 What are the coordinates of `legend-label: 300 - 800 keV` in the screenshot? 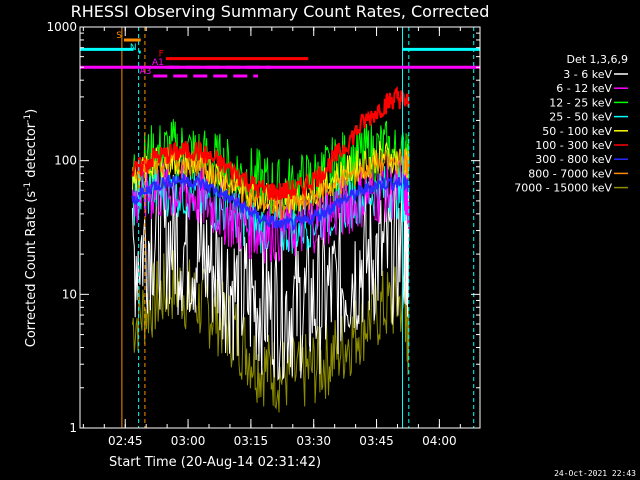 It's located at (573, 159).